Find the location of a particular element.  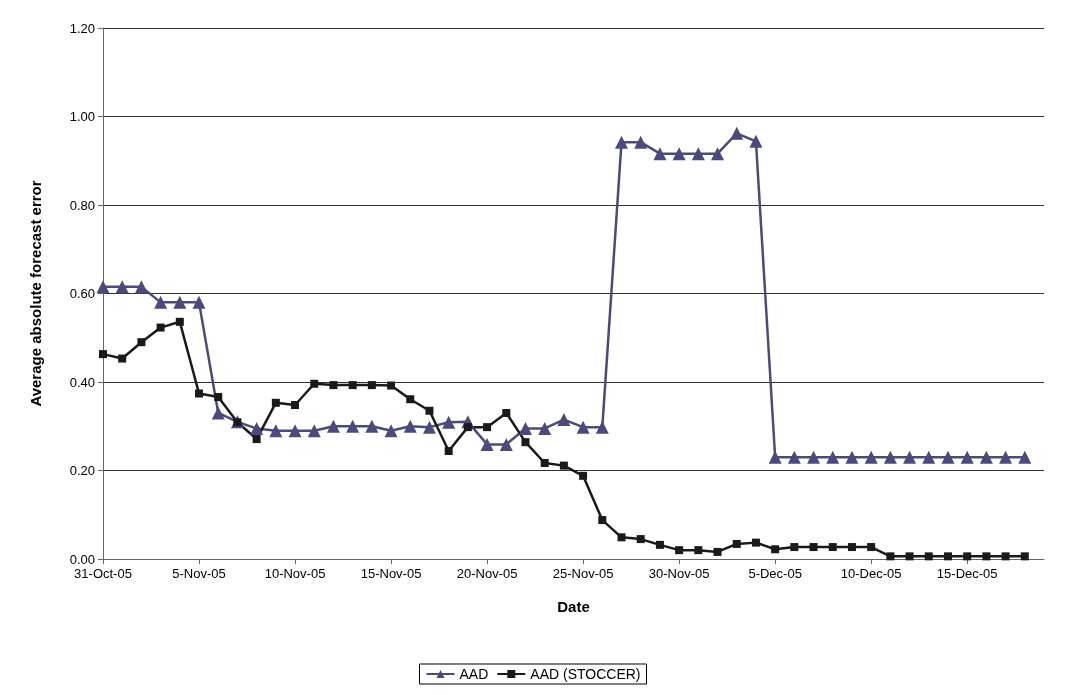

y-axis-title: Average absolute forecast error is located at coordinates (35, 293).